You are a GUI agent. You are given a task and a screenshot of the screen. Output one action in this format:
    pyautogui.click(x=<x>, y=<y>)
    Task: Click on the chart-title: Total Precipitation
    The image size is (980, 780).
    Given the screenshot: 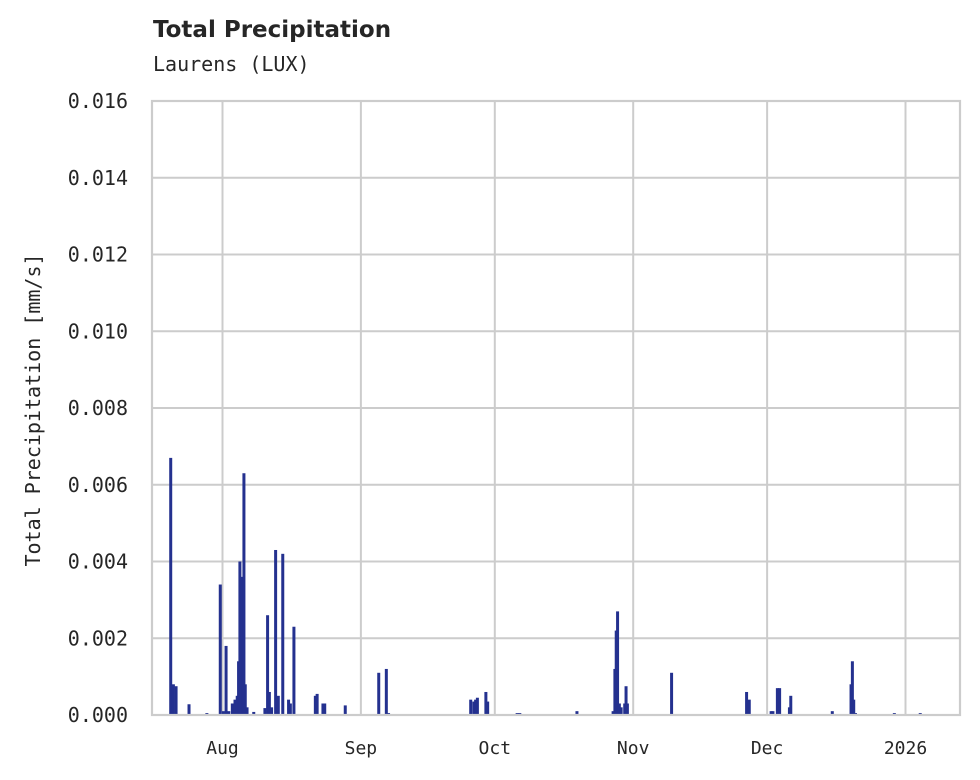 What is the action you would take?
    pyautogui.click(x=272, y=30)
    